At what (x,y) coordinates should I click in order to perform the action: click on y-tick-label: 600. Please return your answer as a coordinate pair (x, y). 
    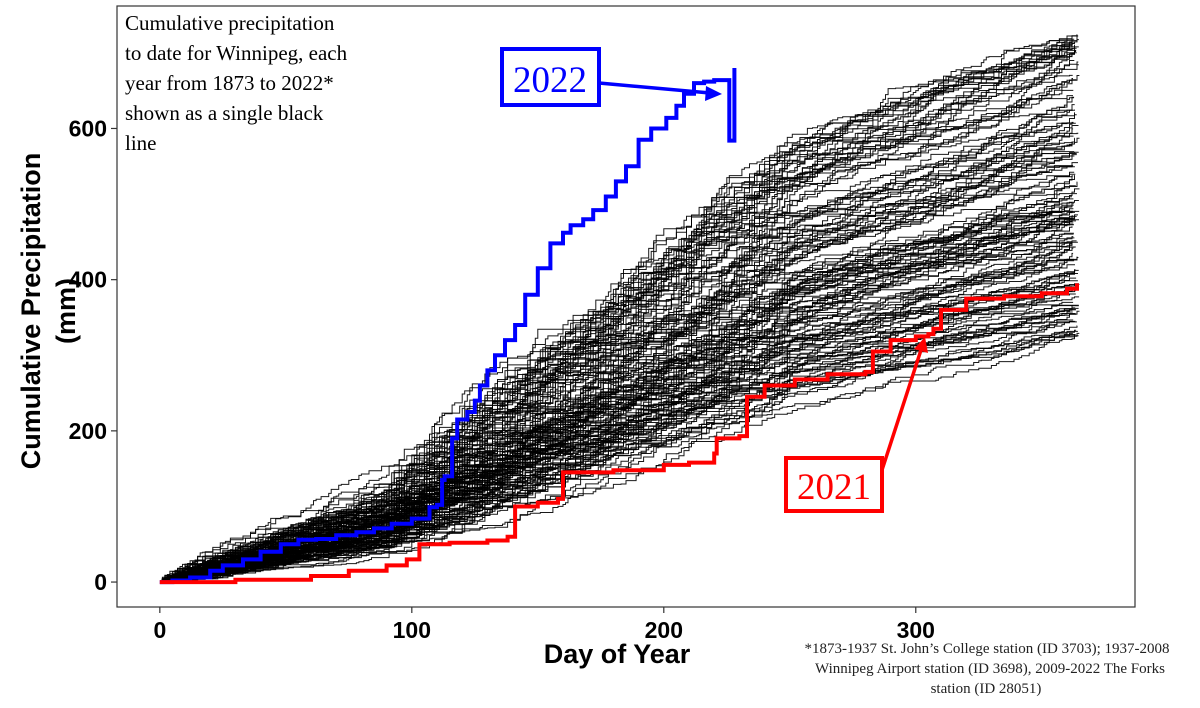
    Looking at the image, I should click on (88, 128).